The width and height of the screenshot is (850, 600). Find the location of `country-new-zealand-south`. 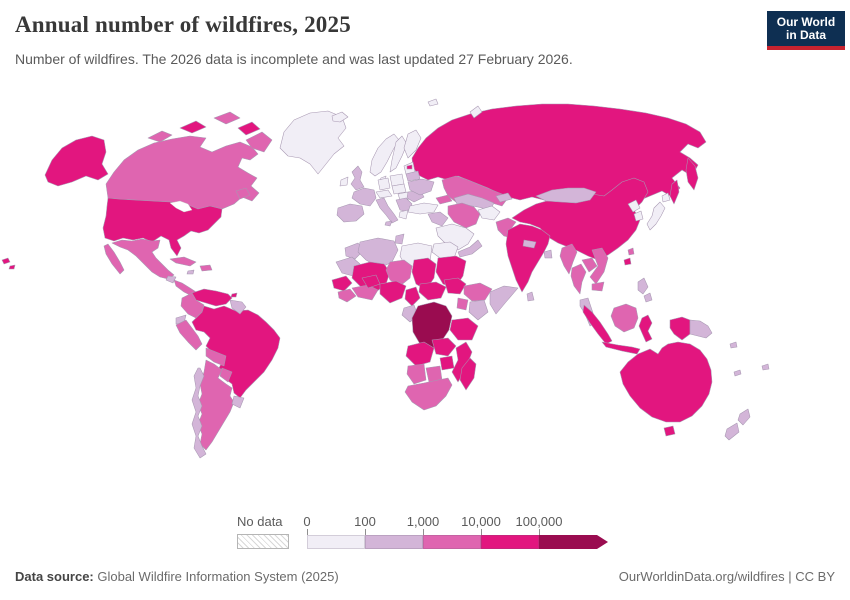

country-new-zealand-south is located at coordinates (732, 431).